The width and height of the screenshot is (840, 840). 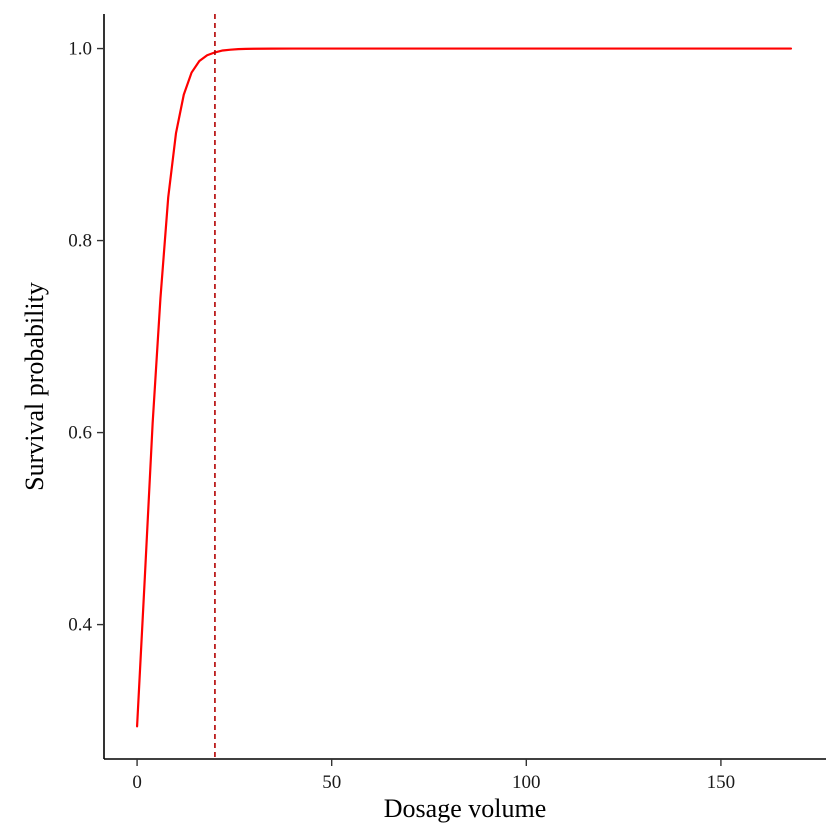 What do you see at coordinates (331, 782) in the screenshot?
I see `x-tick-label: 50` at bounding box center [331, 782].